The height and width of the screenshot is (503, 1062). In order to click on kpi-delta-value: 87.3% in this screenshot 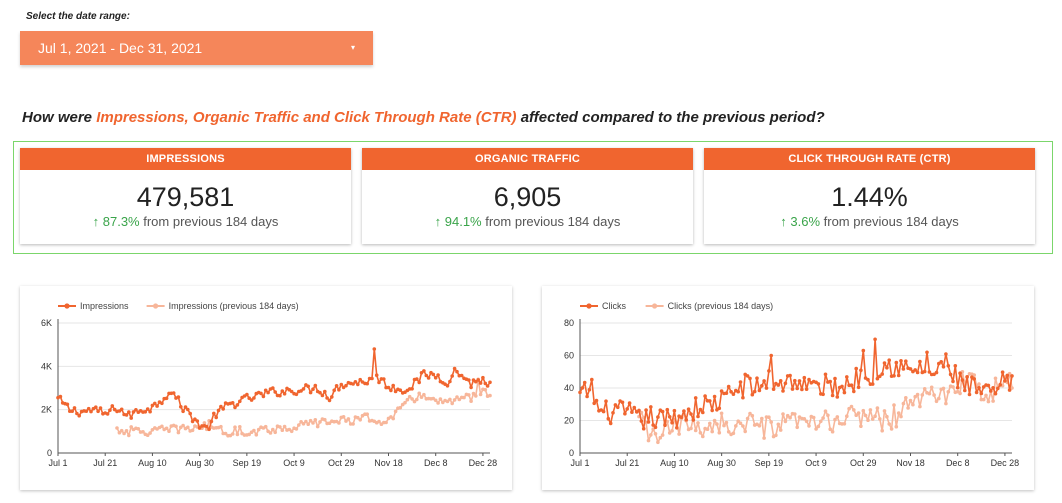, I will do `click(121, 221)`.